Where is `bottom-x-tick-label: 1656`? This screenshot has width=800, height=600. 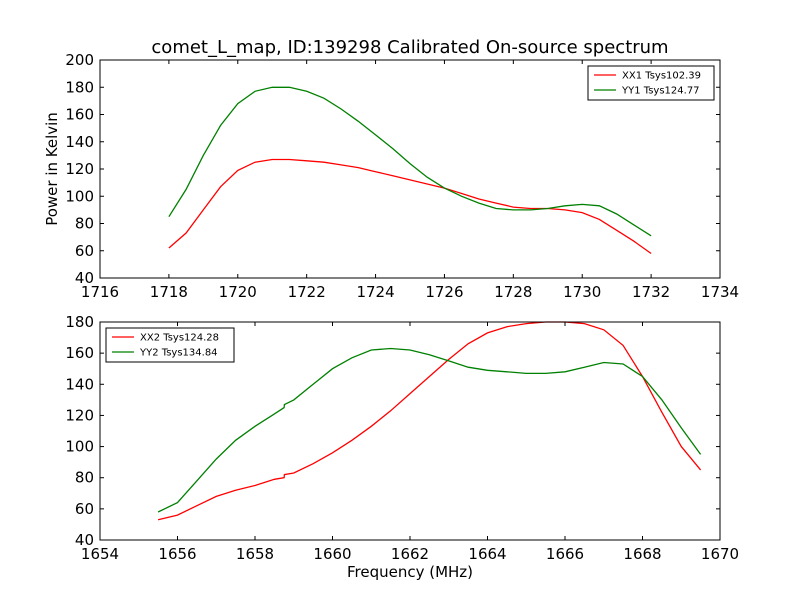 bottom-x-tick-label: 1656 is located at coordinates (177, 554).